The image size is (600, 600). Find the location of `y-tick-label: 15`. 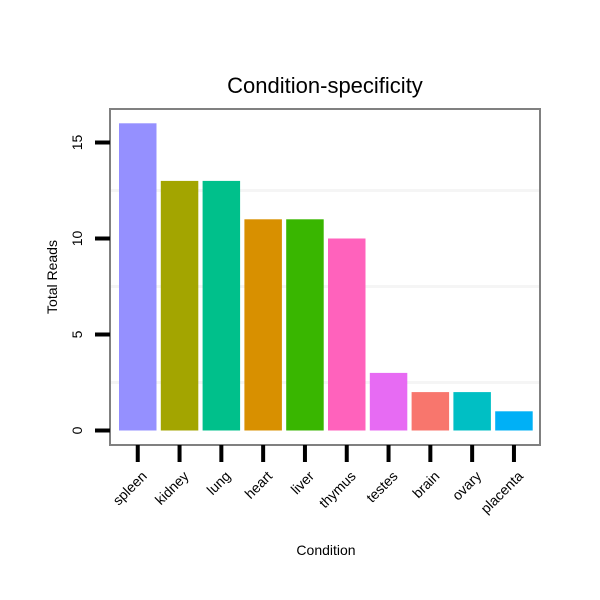

y-tick-label: 15 is located at coordinates (77, 143).